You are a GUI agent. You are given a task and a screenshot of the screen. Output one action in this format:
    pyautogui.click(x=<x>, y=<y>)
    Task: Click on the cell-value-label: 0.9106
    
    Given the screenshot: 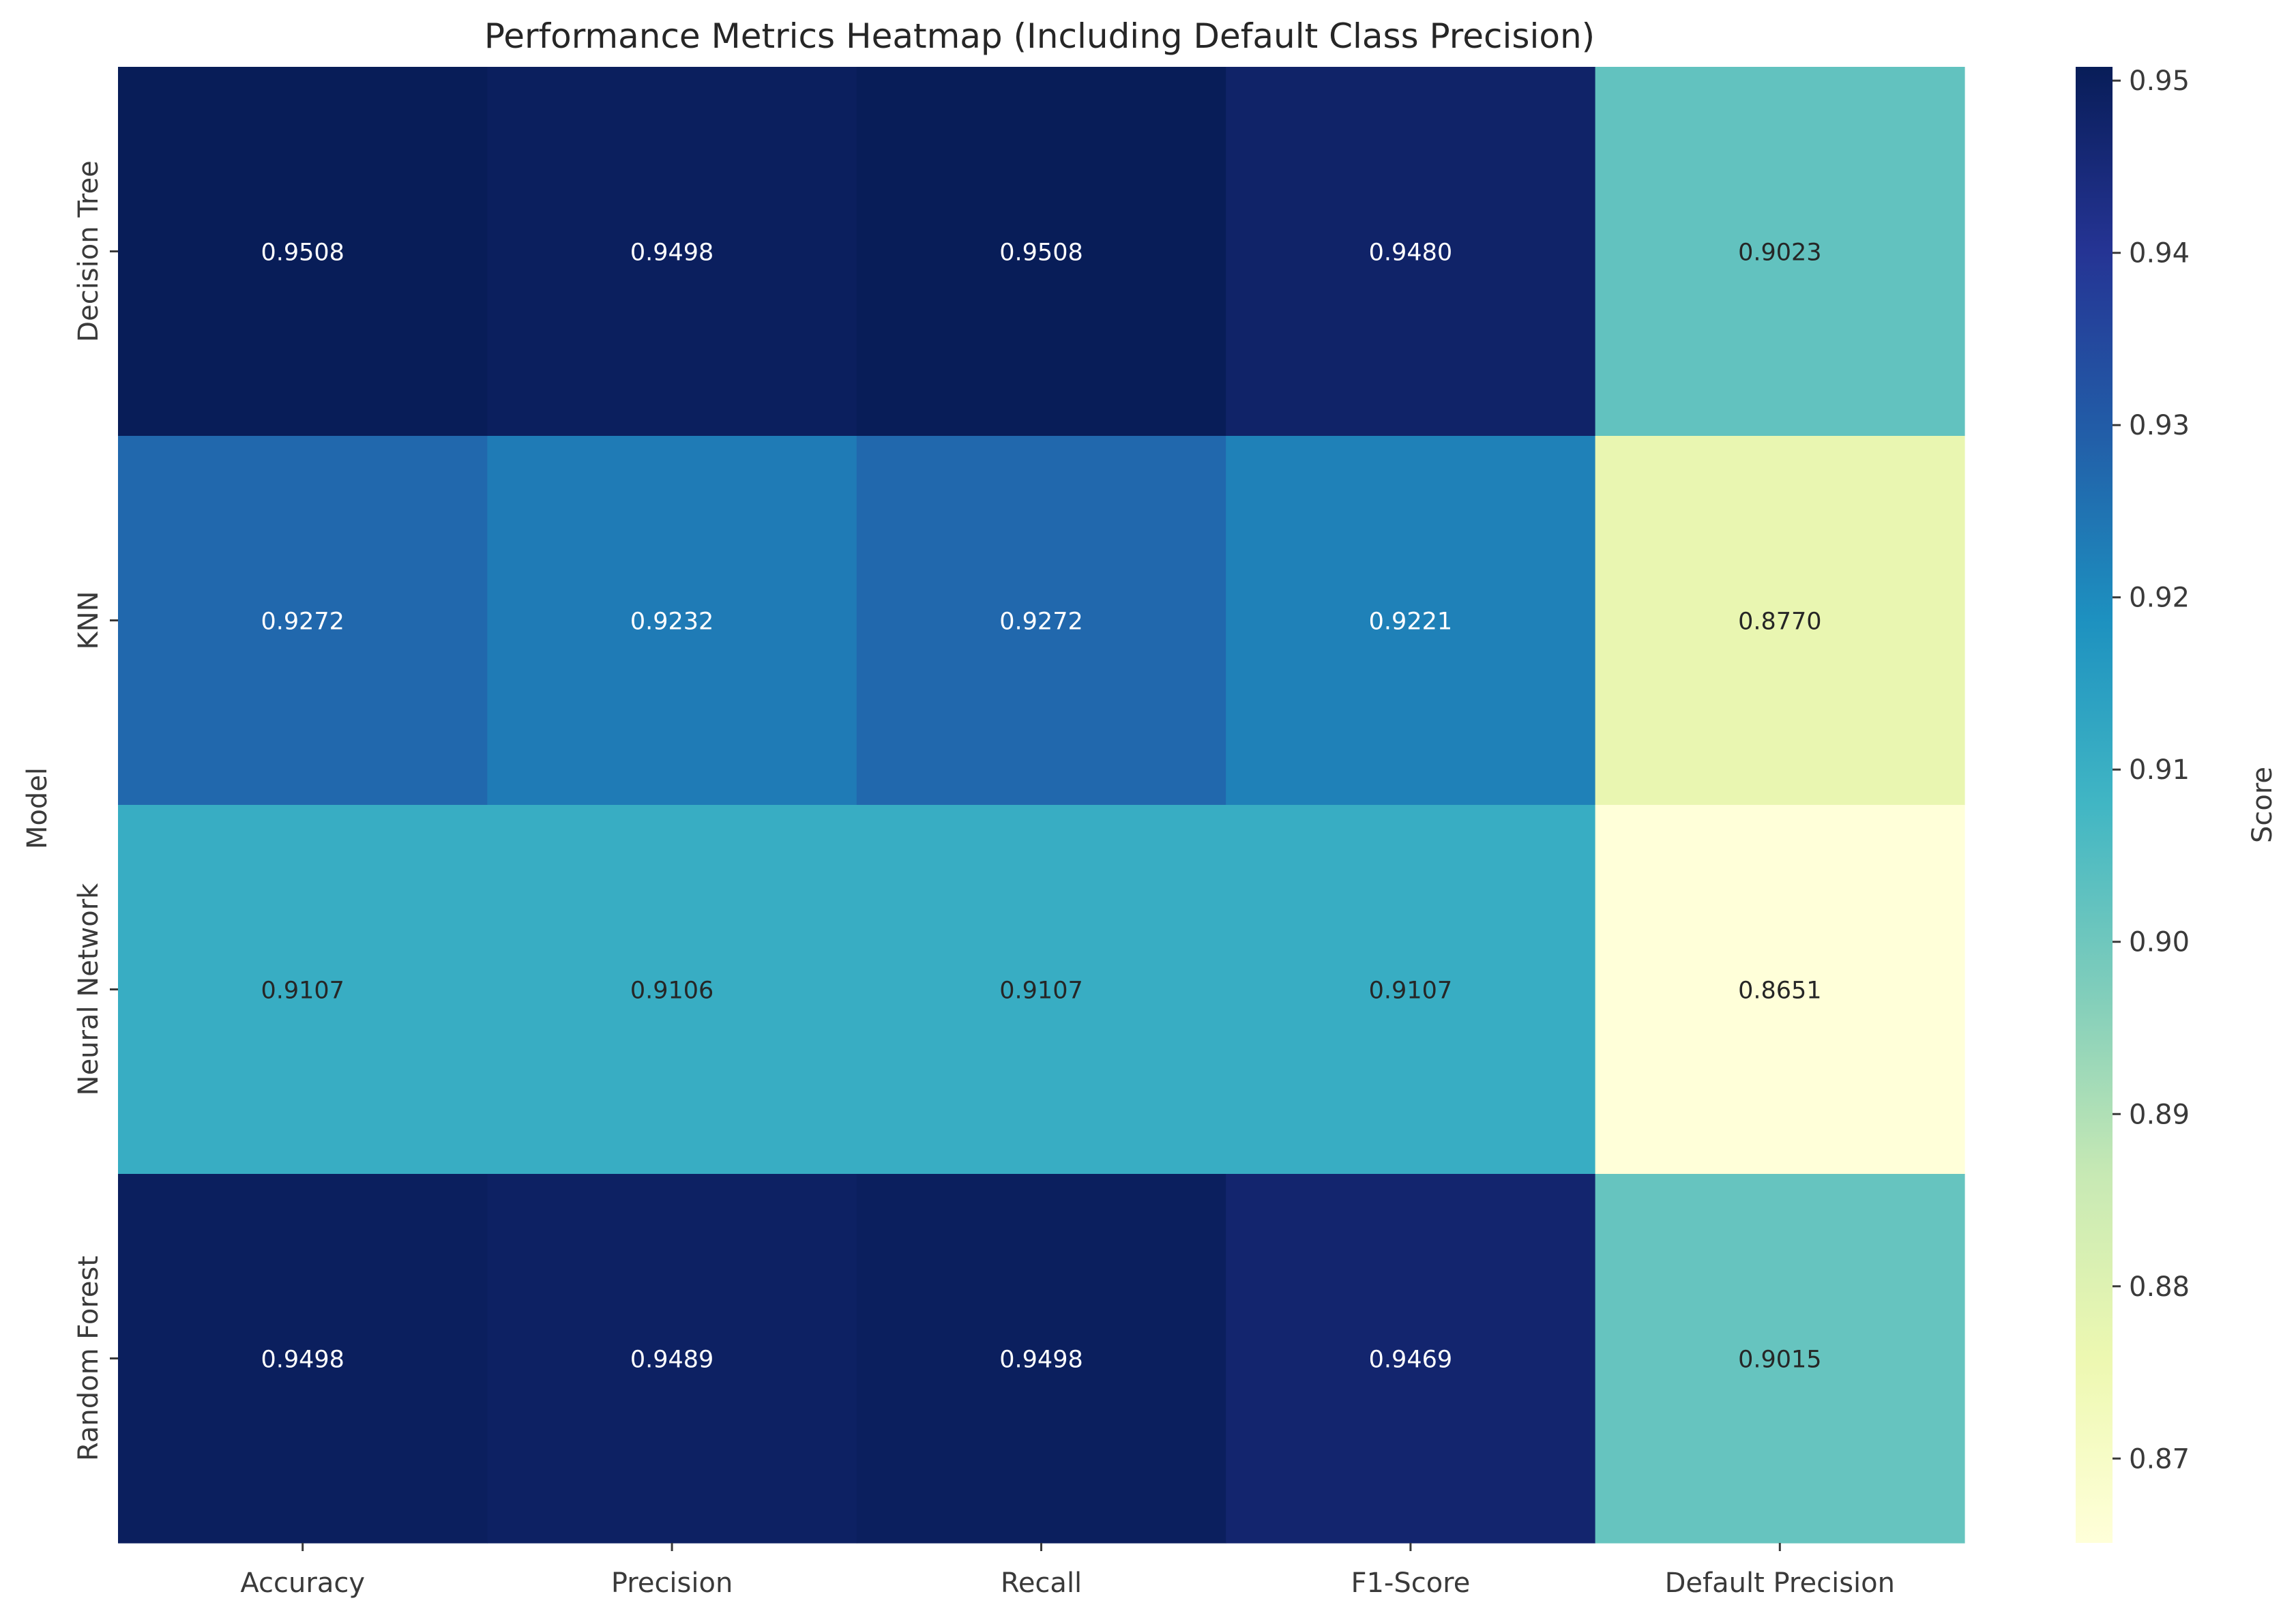 What is the action you would take?
    pyautogui.click(x=671, y=991)
    